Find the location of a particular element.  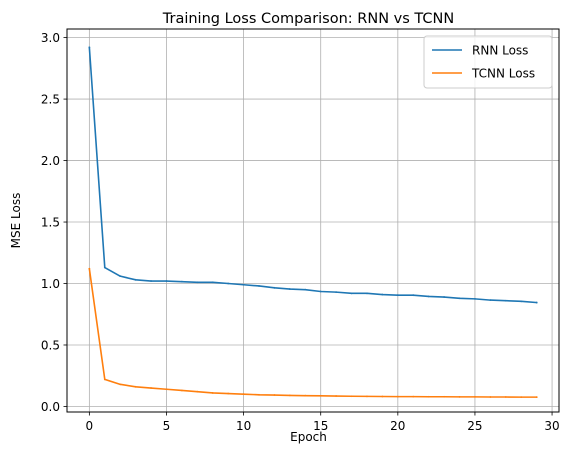

legend-rnn-label: RNN Loss is located at coordinates (500, 51).